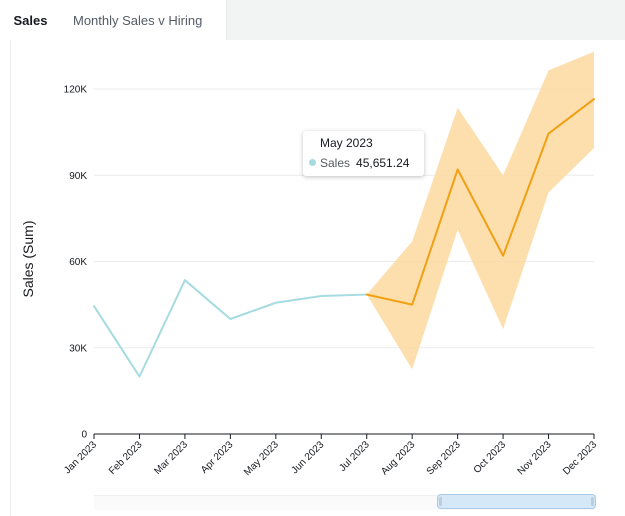  Describe the element at coordinates (230, 328) in the screenshot. I see `sales-line` at that location.